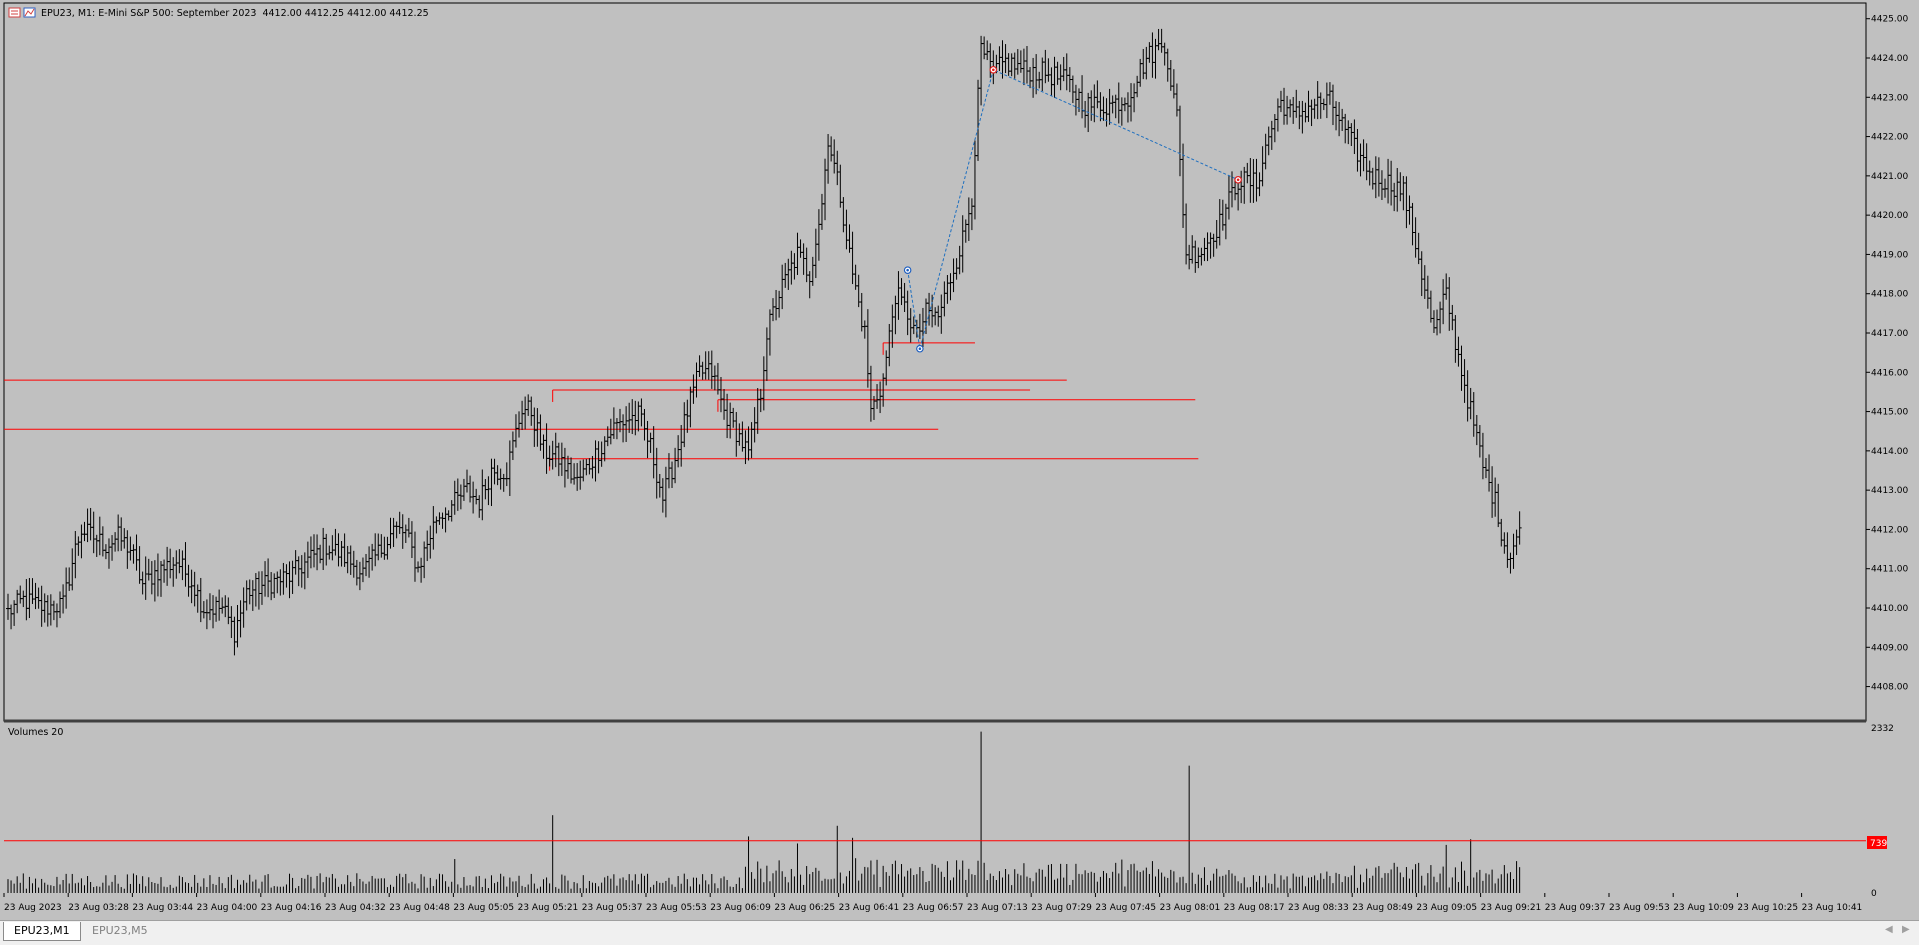  What do you see at coordinates (1906, 929) in the screenshot?
I see `tab-scroll-right-icon: ▶` at bounding box center [1906, 929].